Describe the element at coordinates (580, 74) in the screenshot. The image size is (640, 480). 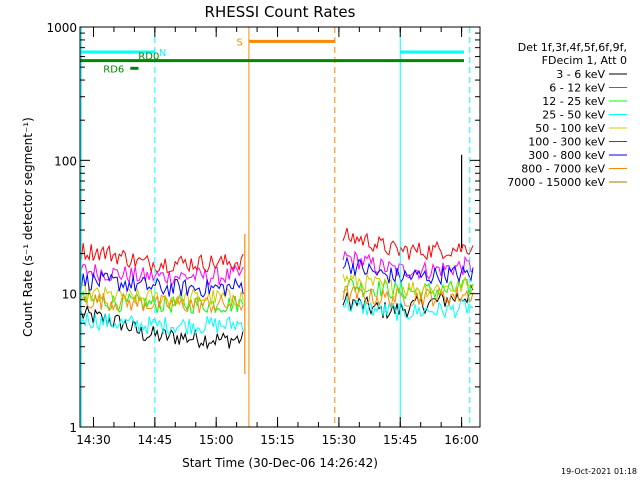
I see `legend-label-3-6-kev: 3 - 6 keV` at that location.